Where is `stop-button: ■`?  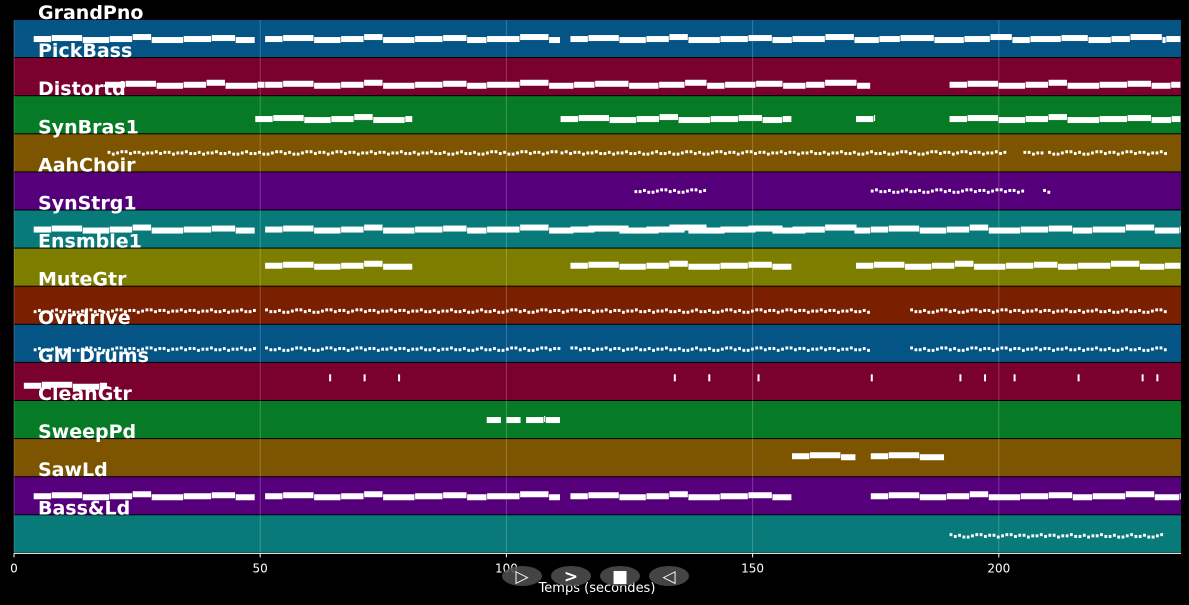
stop-button: ■ is located at coordinates (620, 576).